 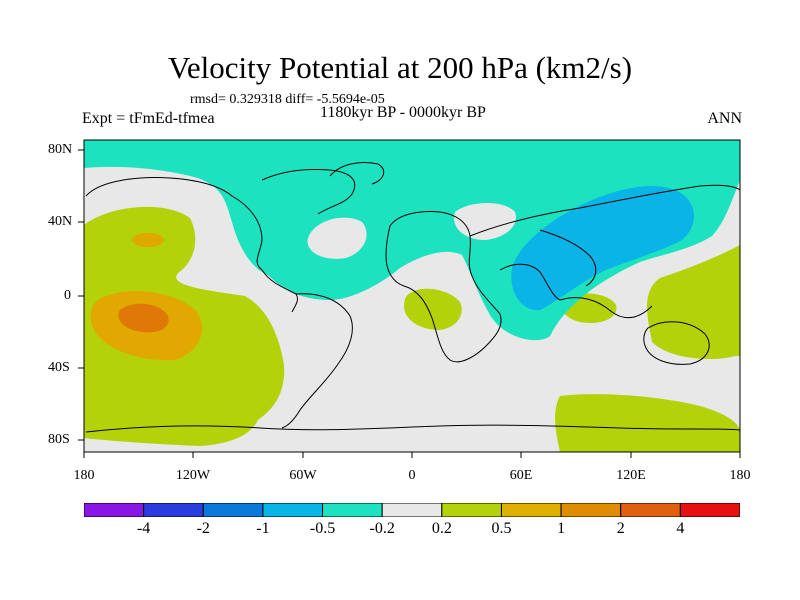 What do you see at coordinates (59, 439) in the screenshot?
I see `lat-tick-label: 80S` at bounding box center [59, 439].